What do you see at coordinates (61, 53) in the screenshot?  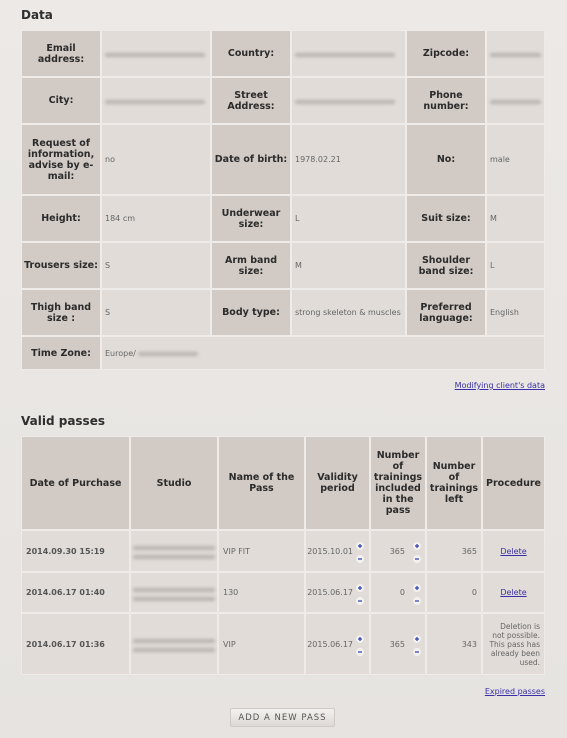 I see `field-label: Email address:` at bounding box center [61, 53].